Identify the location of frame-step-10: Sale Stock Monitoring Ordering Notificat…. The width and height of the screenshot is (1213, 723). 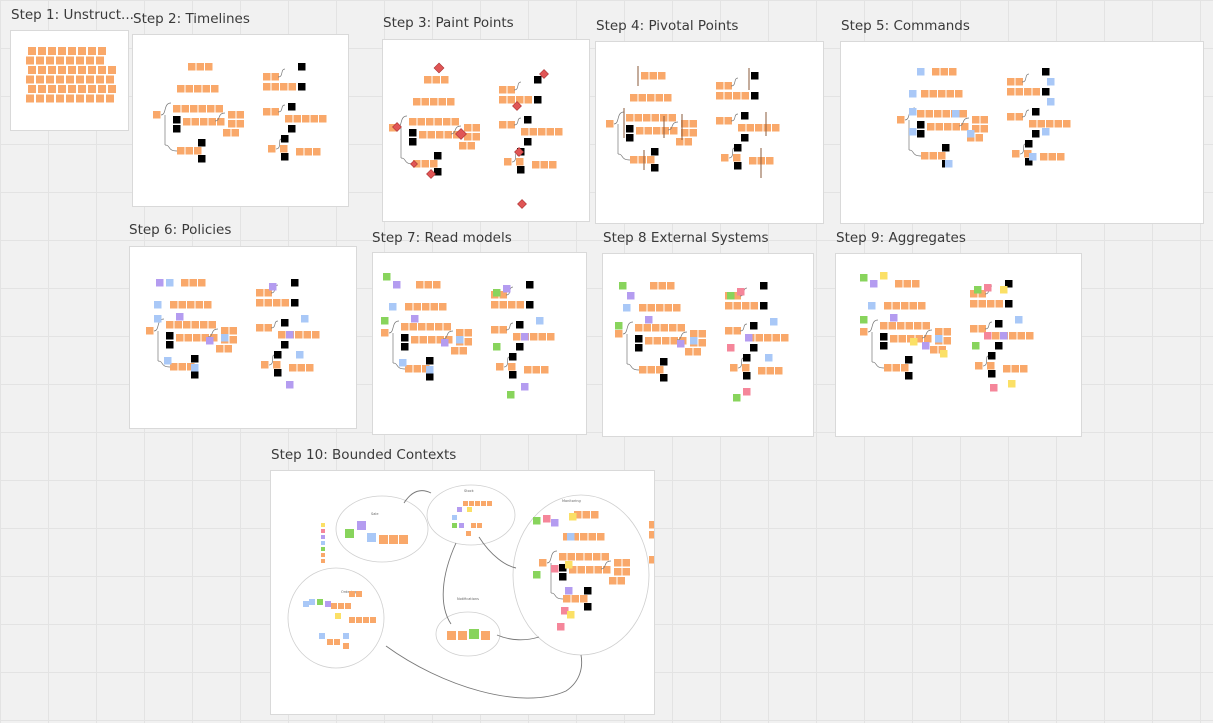
(462, 592).